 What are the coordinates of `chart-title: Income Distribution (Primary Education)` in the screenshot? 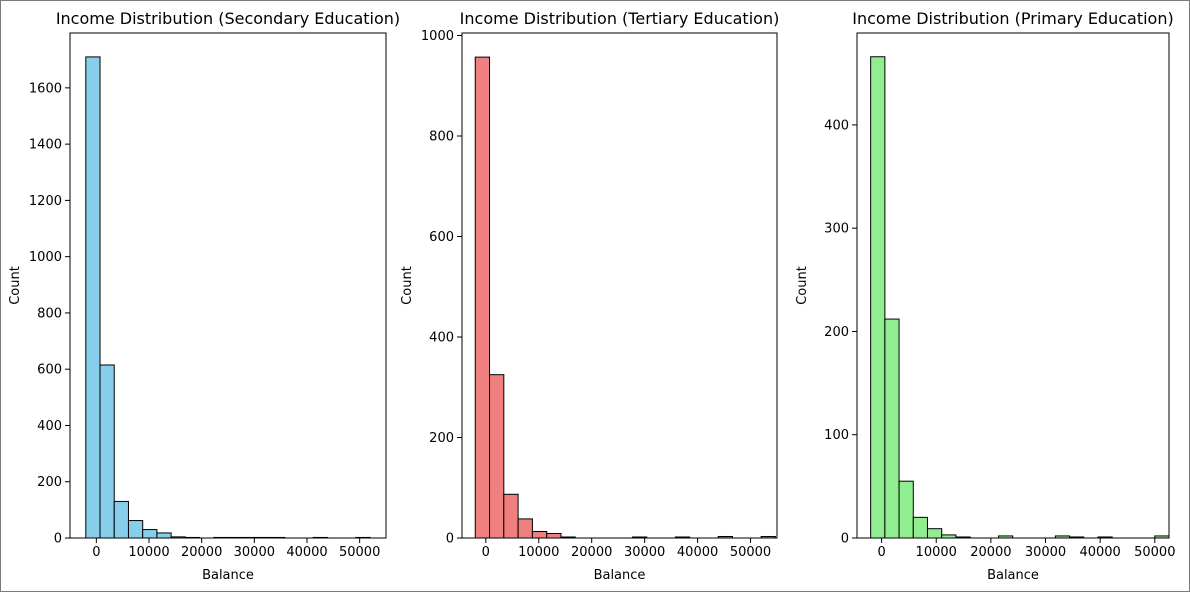 It's located at (1012, 18).